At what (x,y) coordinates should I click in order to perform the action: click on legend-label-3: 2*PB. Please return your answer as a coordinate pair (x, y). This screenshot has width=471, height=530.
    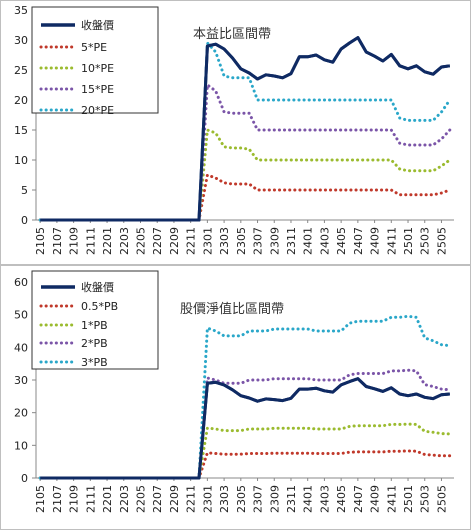
    Looking at the image, I should click on (94, 343).